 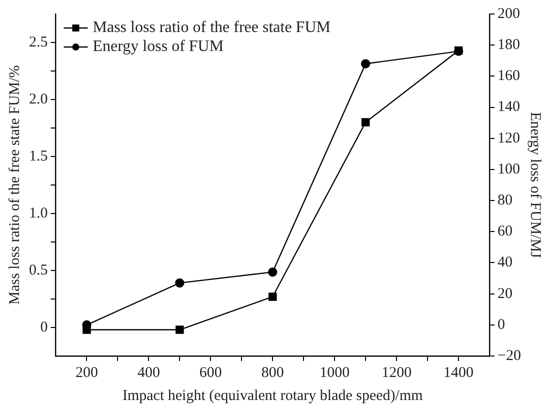 What do you see at coordinates (272, 372) in the screenshot?
I see `x-tick-label: 800` at bounding box center [272, 372].